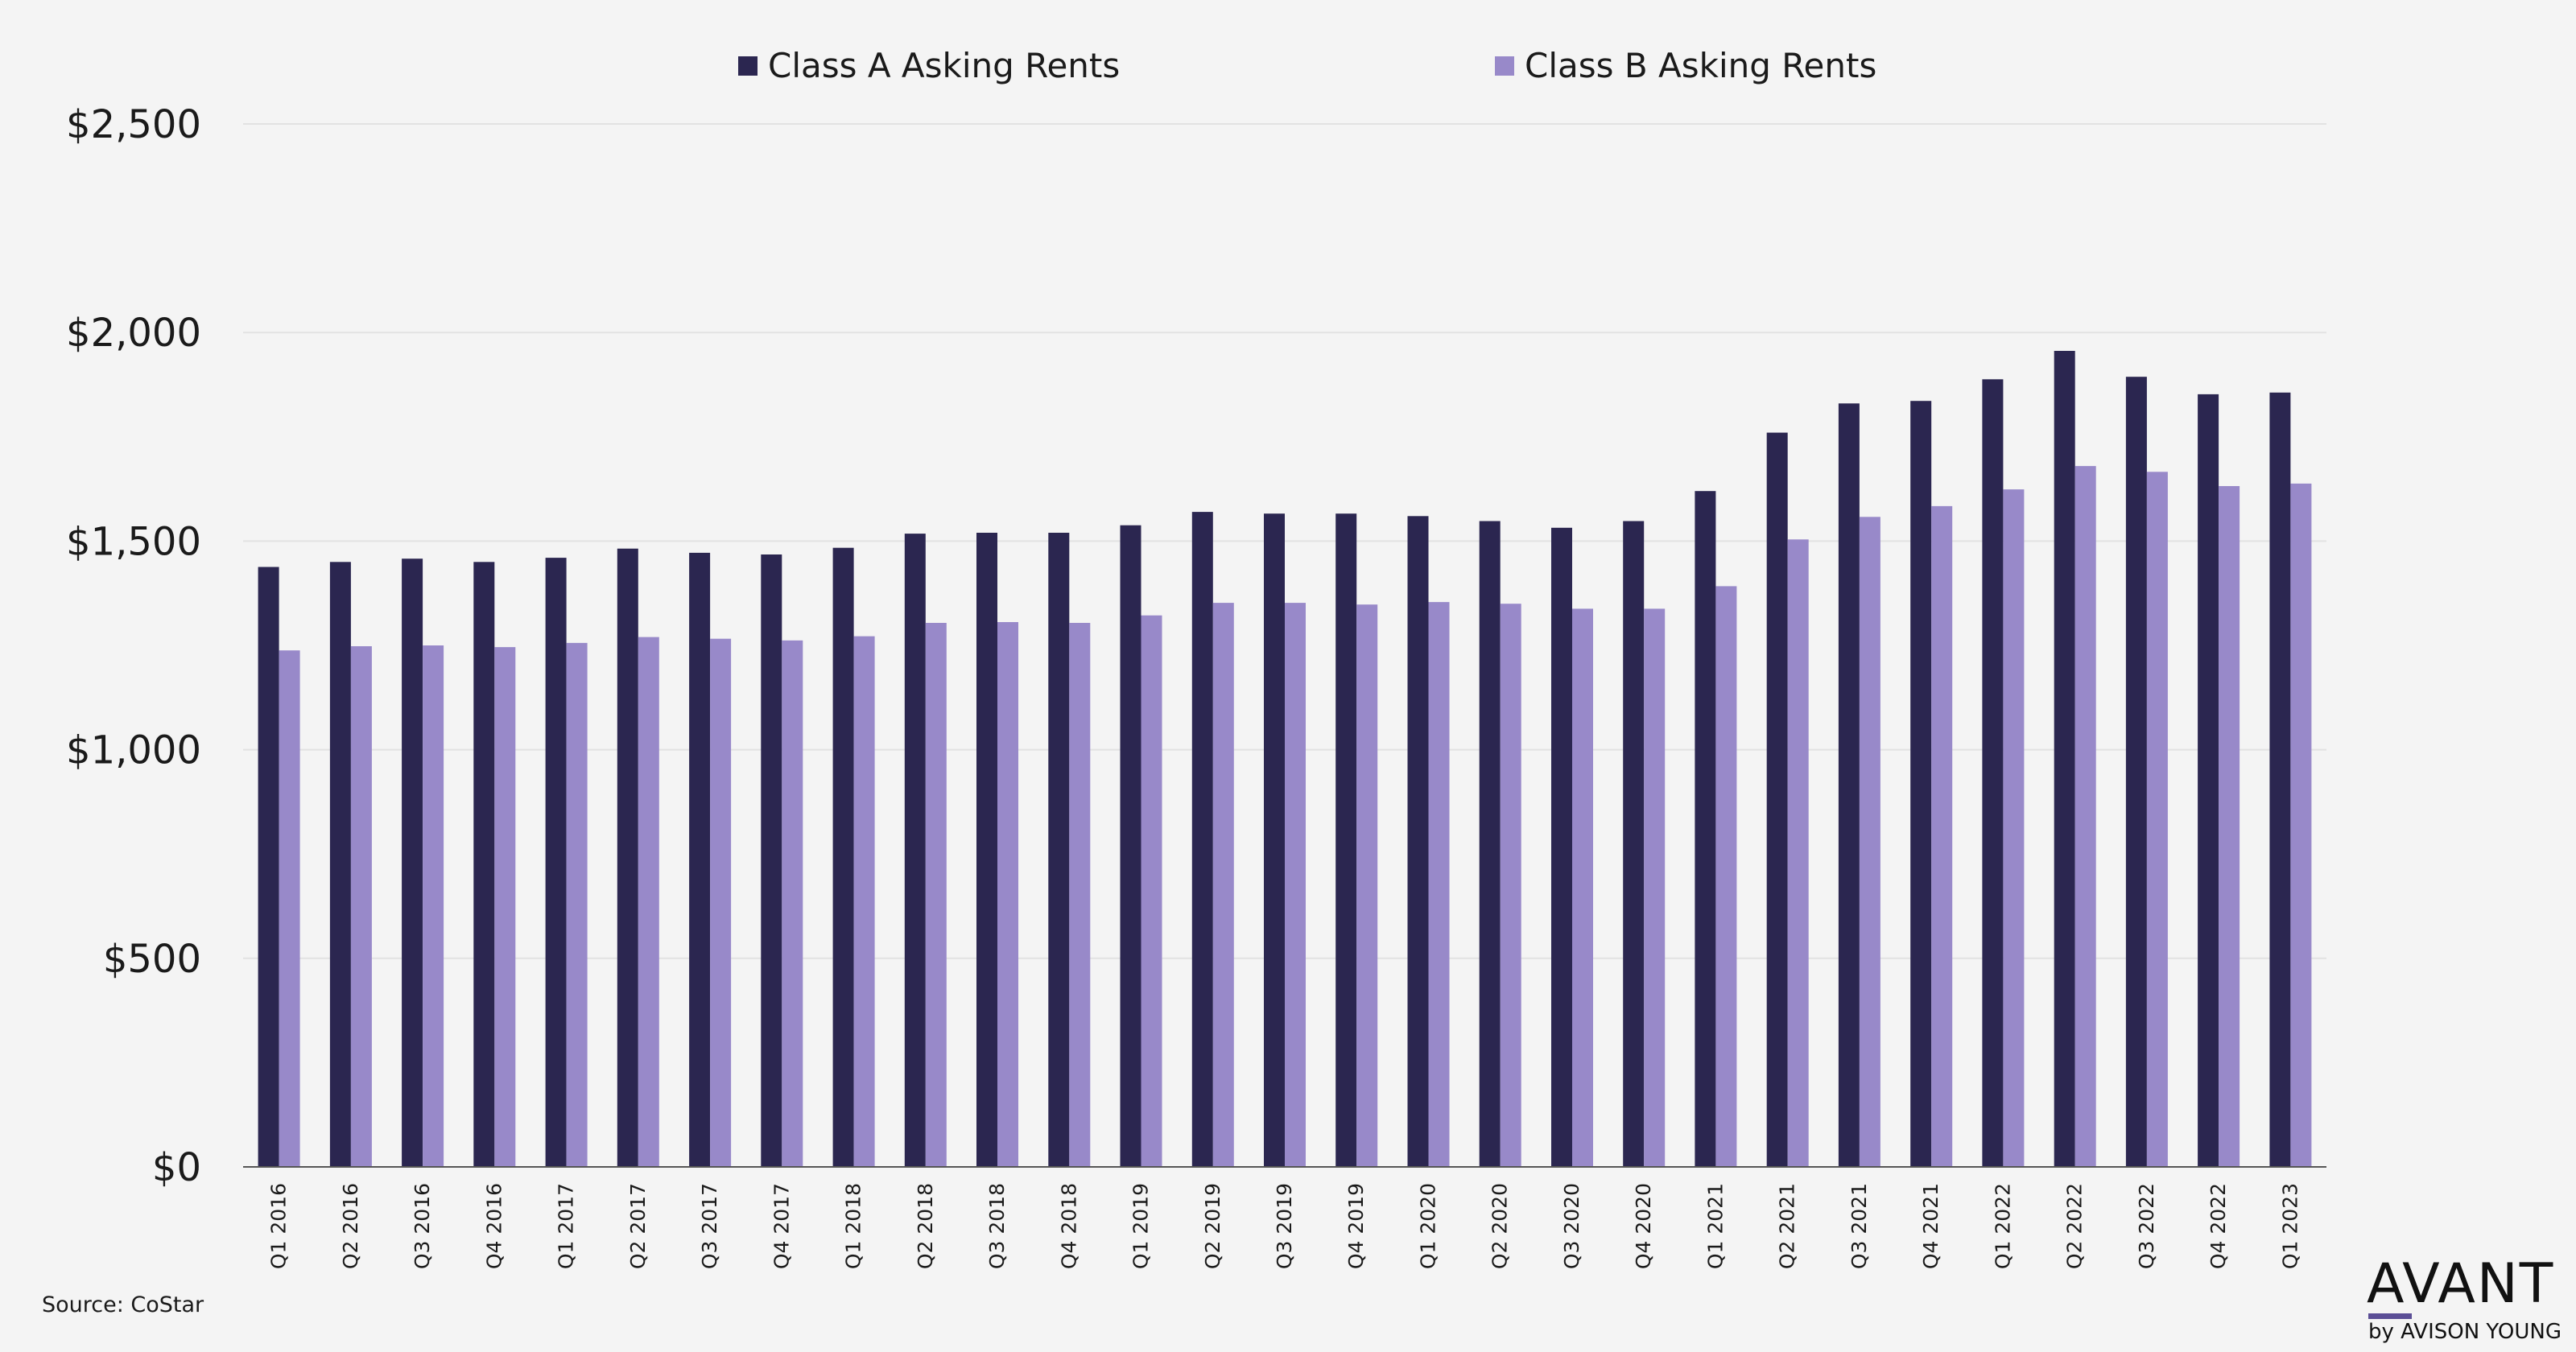  Describe the element at coordinates (133, 333) in the screenshot. I see `y-tick-label: $2,000` at that location.